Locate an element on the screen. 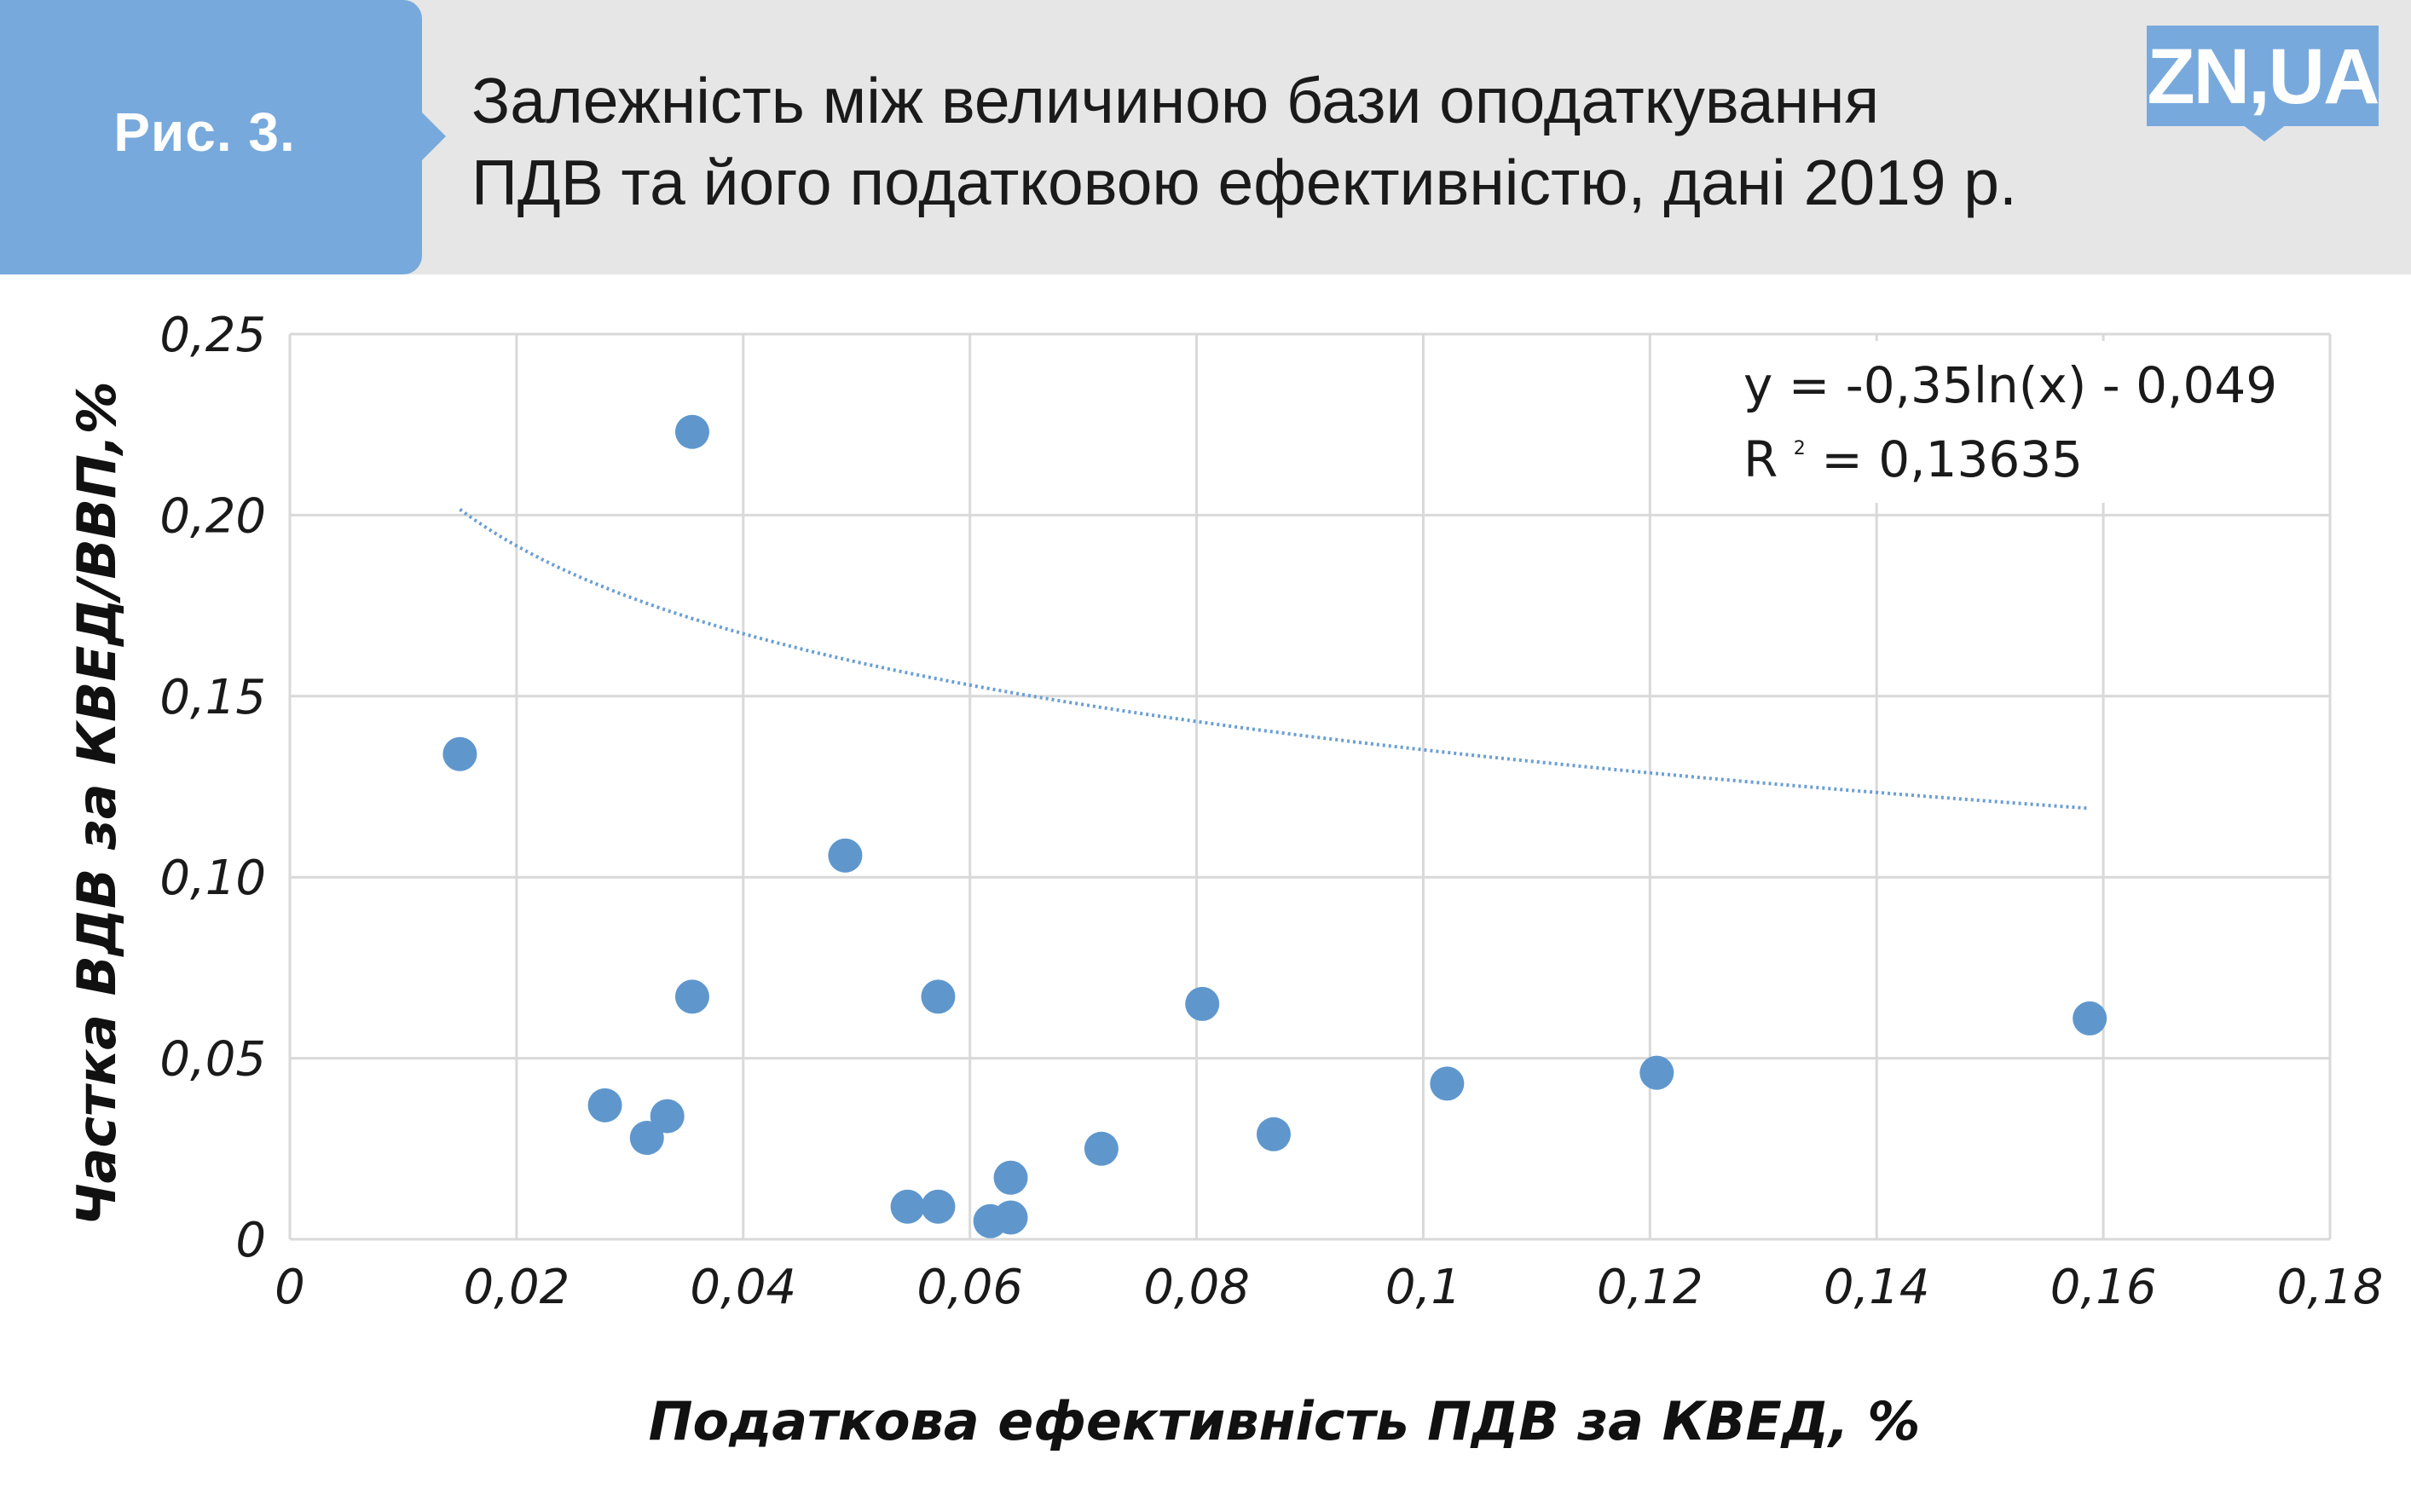 This screenshot has height=1512, width=2411. x-tick-label: 0,08 is located at coordinates (1196, 1287).